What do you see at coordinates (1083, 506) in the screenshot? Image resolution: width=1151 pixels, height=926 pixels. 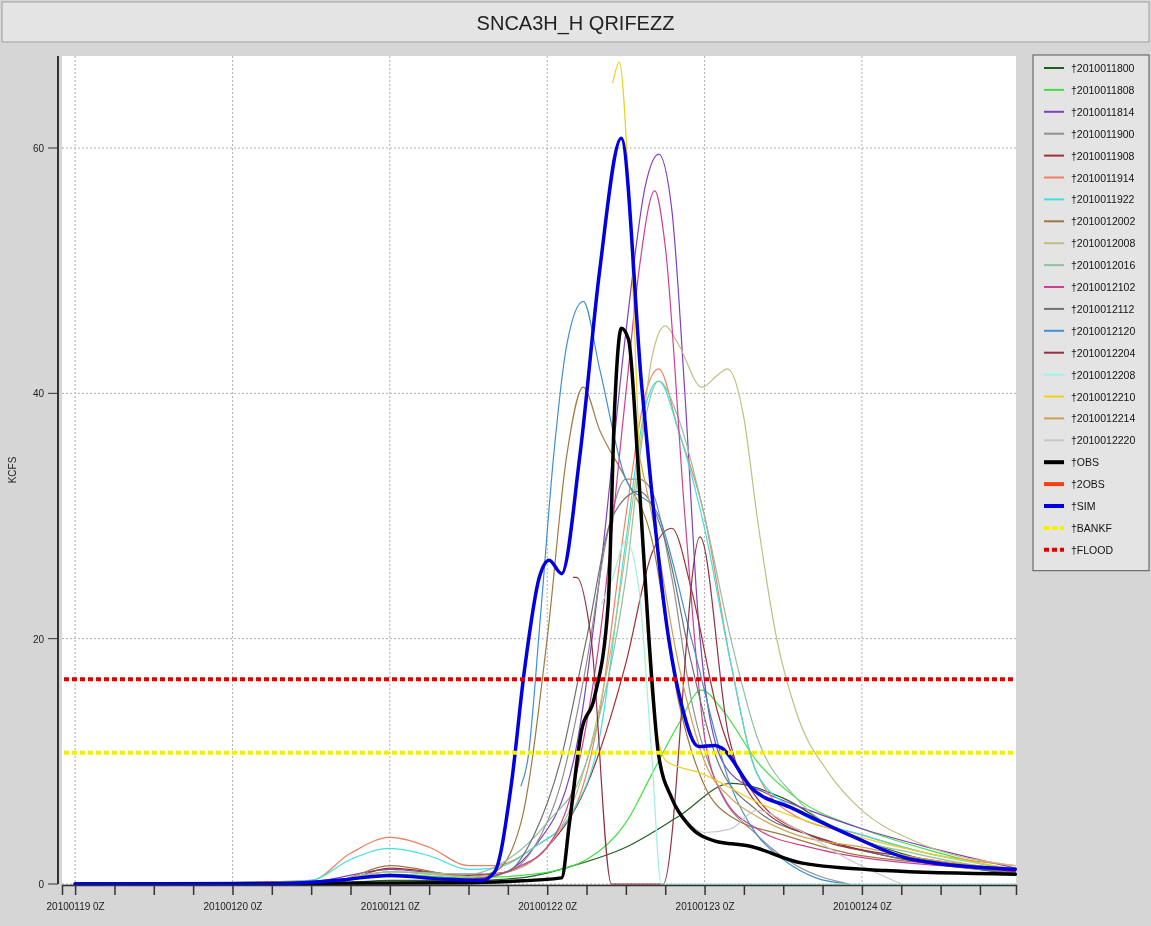 I see `legend-label: †SIM` at bounding box center [1083, 506].